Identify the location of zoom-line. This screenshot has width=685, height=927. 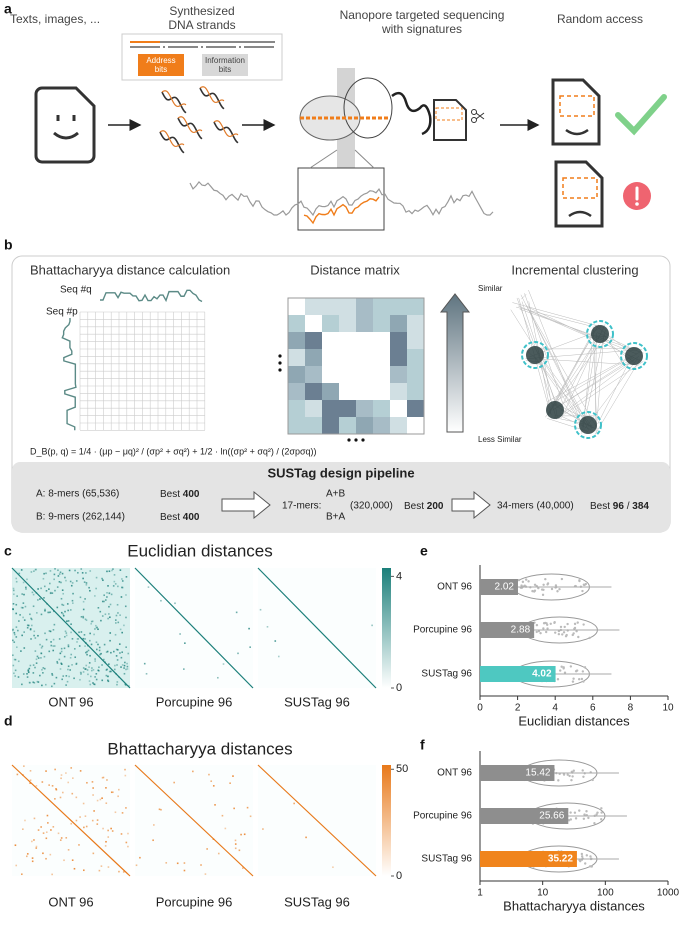
(323, 159).